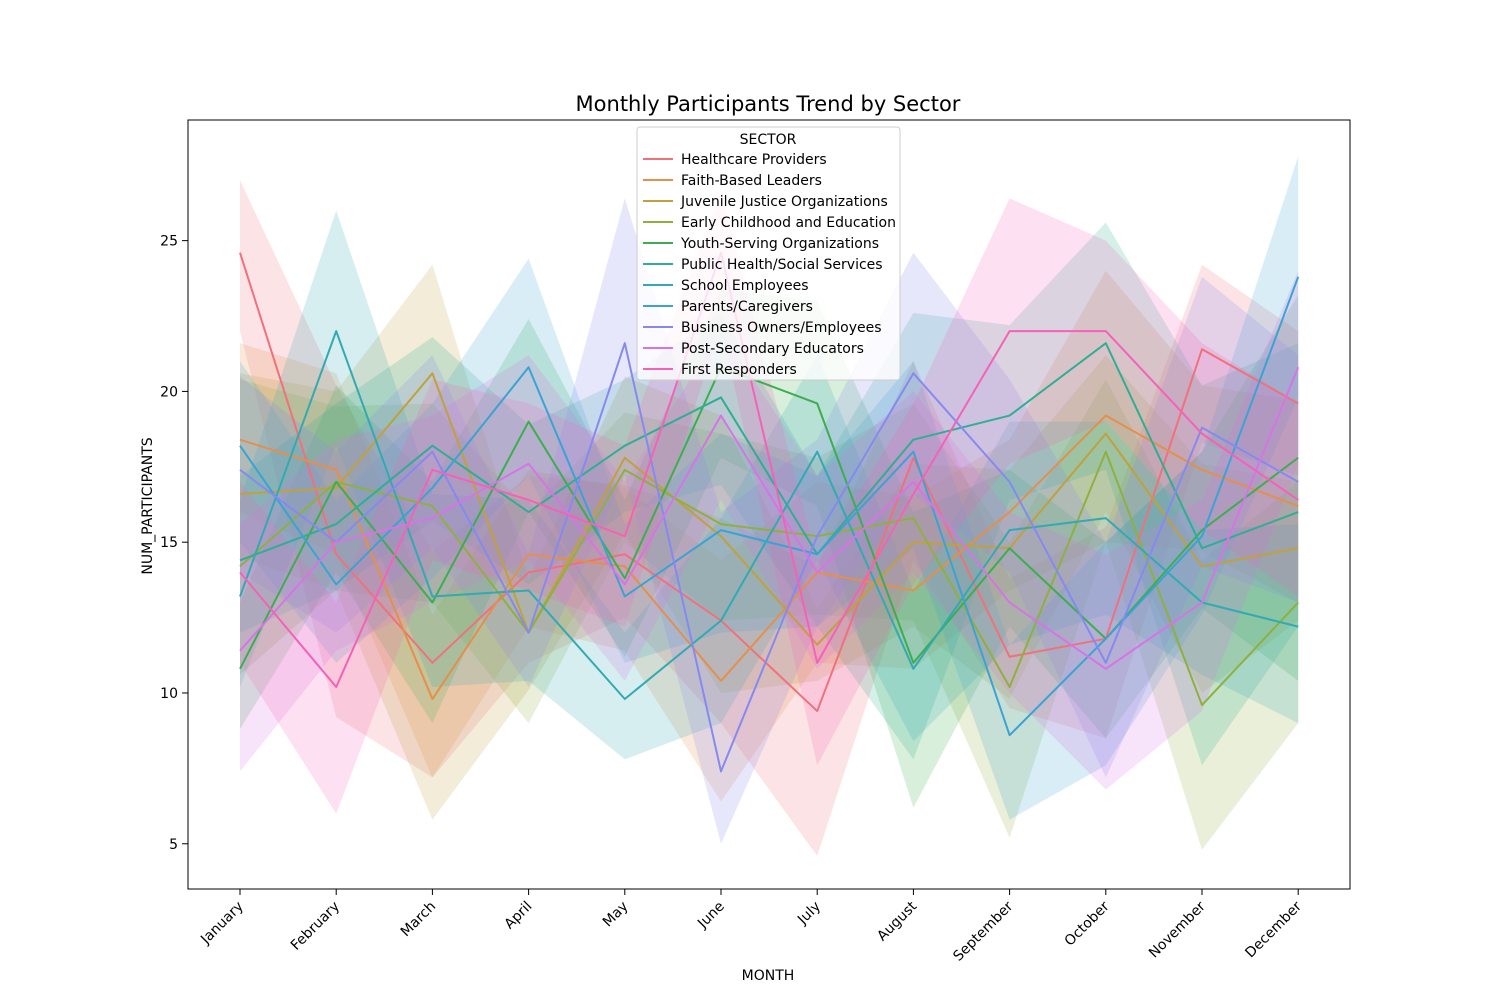 The image size is (1500, 1004). I want to click on legend-label: Healthcare Providers, so click(754, 160).